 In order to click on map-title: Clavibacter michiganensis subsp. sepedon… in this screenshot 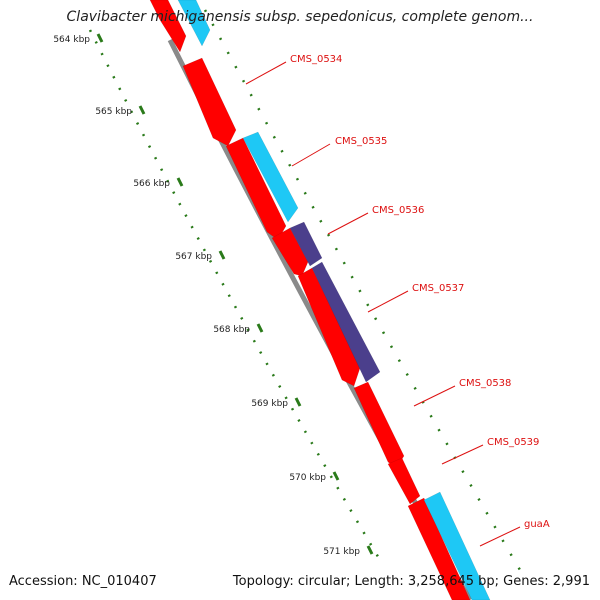, I will do `click(300, 17)`.